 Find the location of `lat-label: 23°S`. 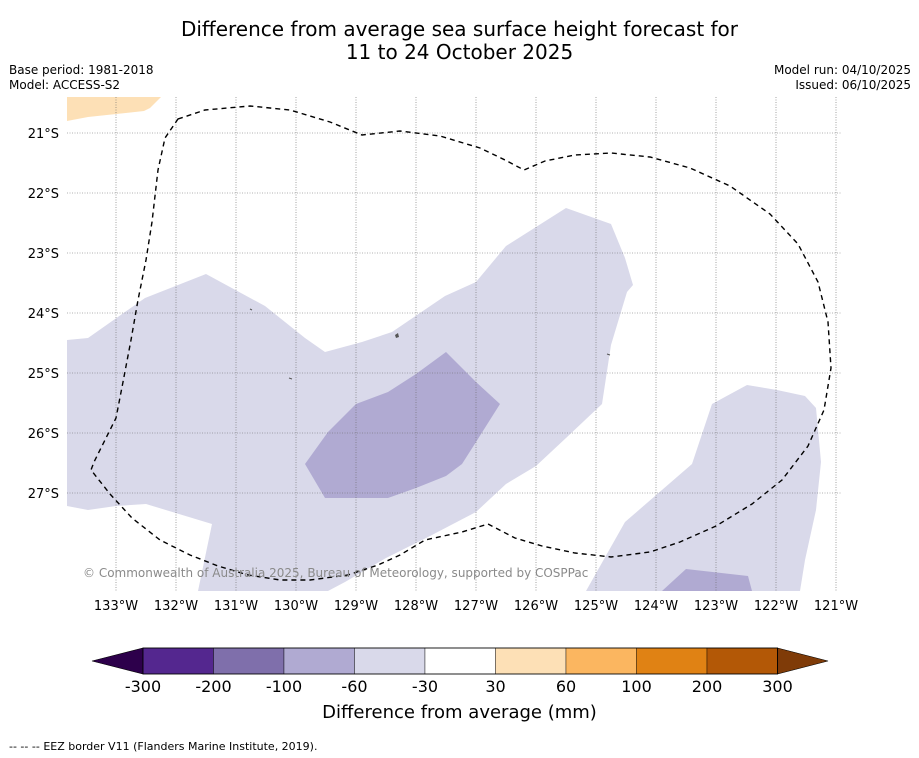

lat-label: 23°S is located at coordinates (43, 254).